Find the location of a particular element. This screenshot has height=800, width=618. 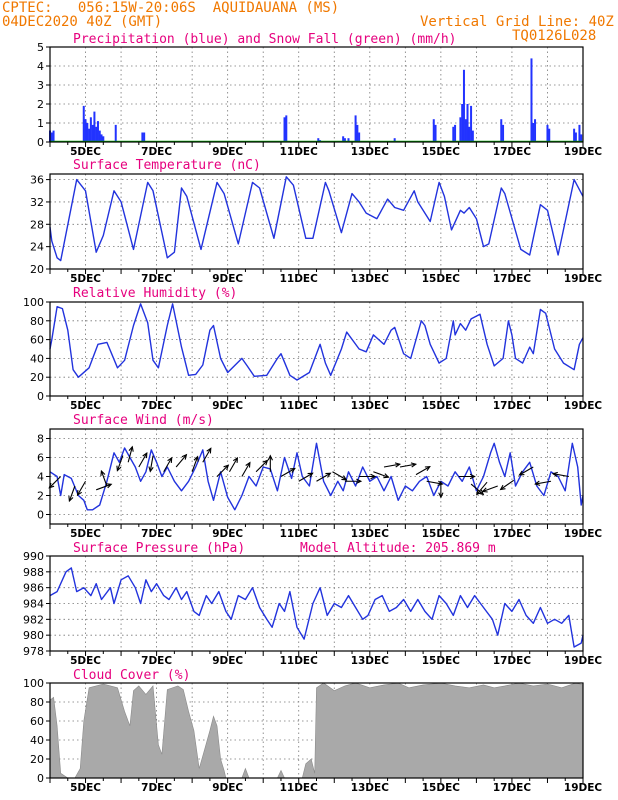

y-tick-label: 2 is located at coordinates (40, 496).